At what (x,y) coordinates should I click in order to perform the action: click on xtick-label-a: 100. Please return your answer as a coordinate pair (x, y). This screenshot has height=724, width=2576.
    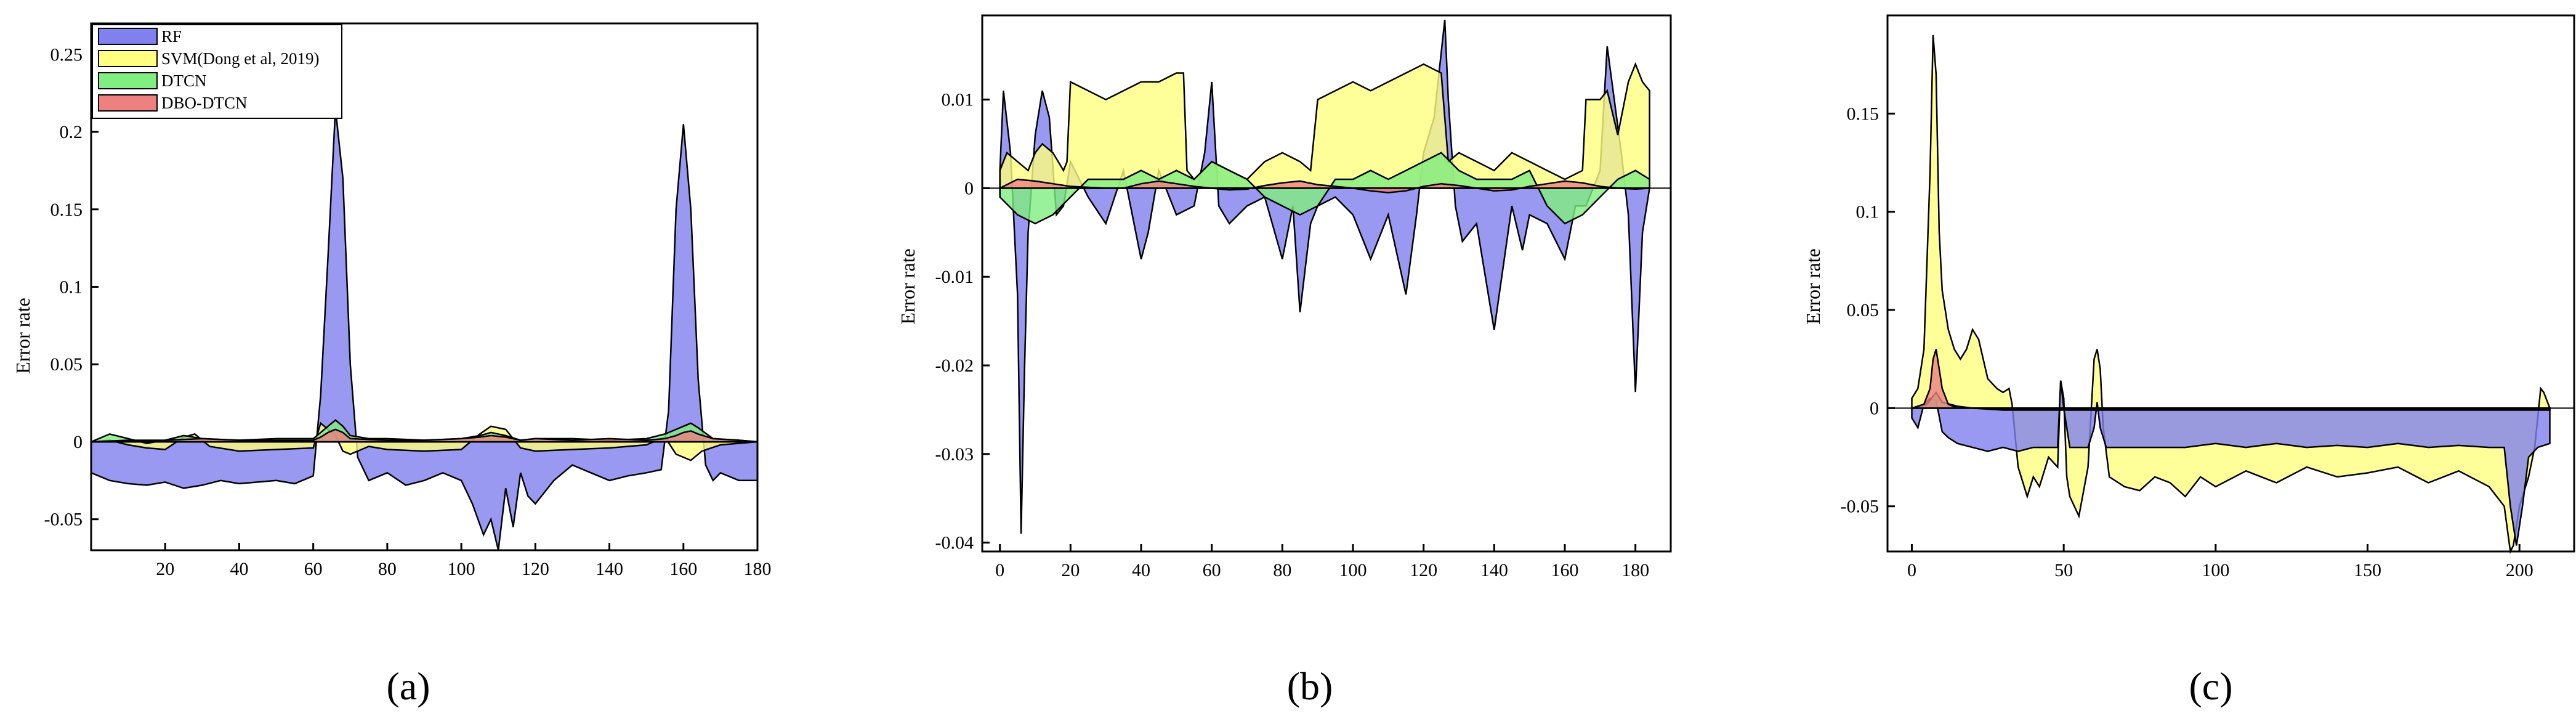
    Looking at the image, I should click on (461, 569).